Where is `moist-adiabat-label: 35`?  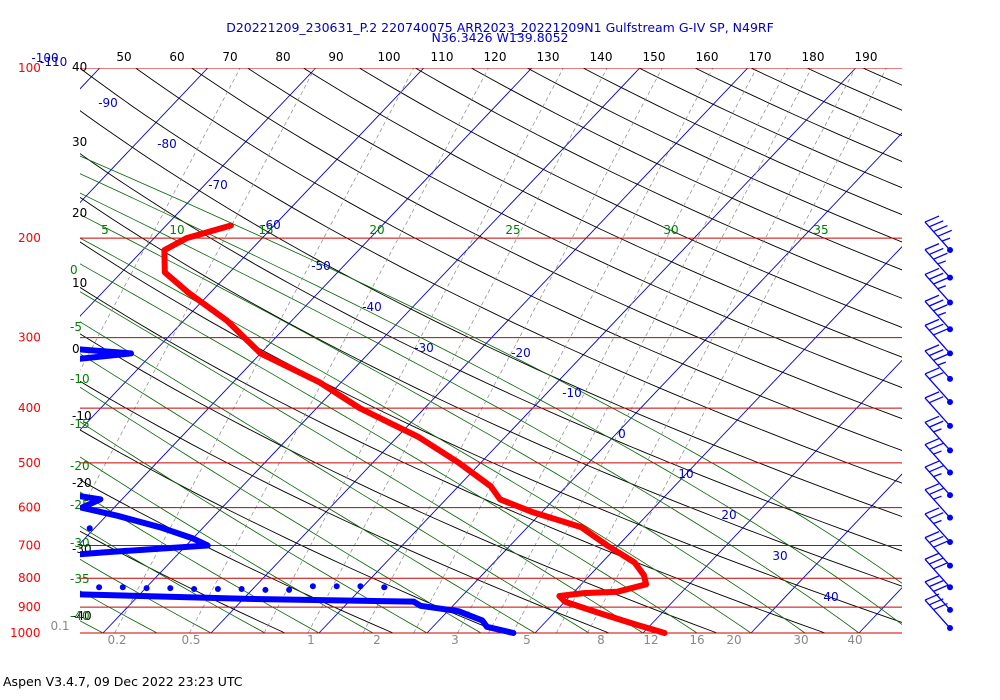 moist-adiabat-label: 35 is located at coordinates (820, 230).